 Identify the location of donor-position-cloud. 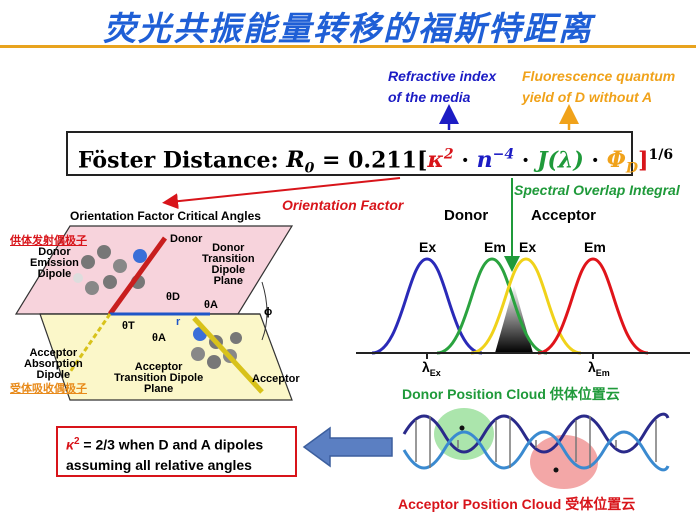
(464, 434).